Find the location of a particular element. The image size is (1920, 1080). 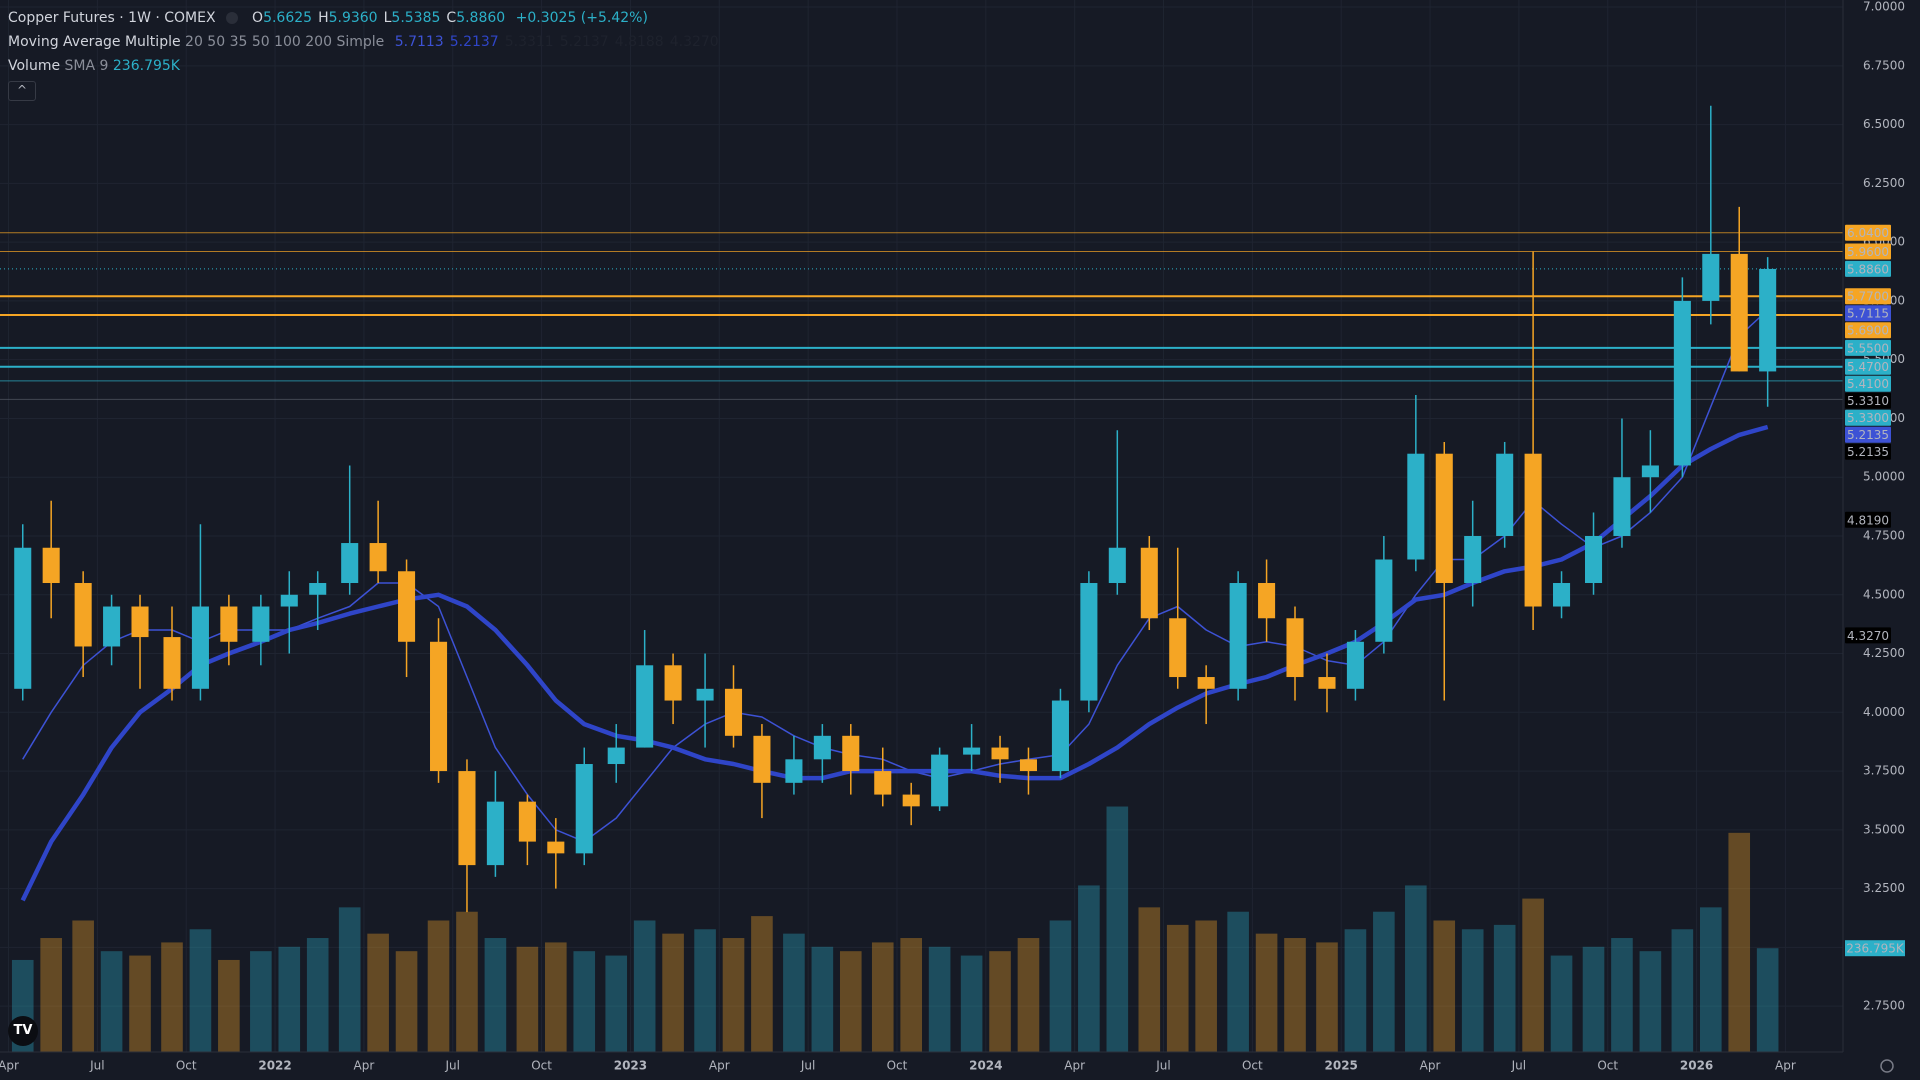

ohlc-value: 5.5385 is located at coordinates (416, 18).